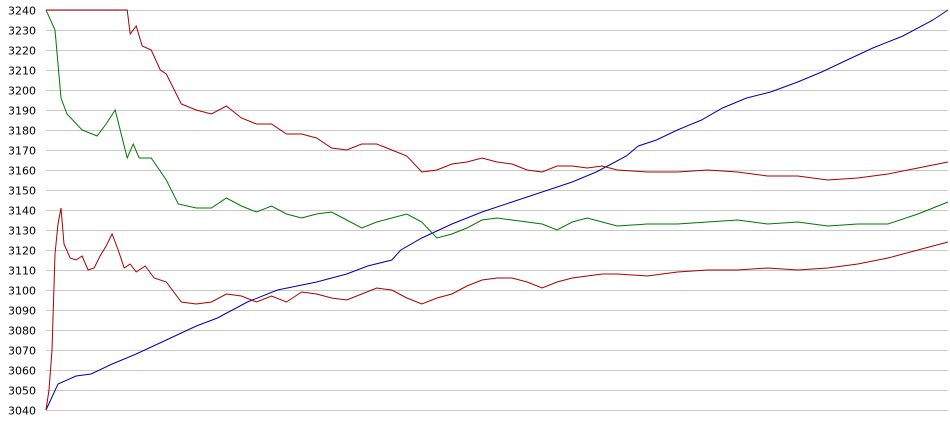 The height and width of the screenshot is (435, 950). I want to click on y-tick-label: 3100, so click(22, 291).